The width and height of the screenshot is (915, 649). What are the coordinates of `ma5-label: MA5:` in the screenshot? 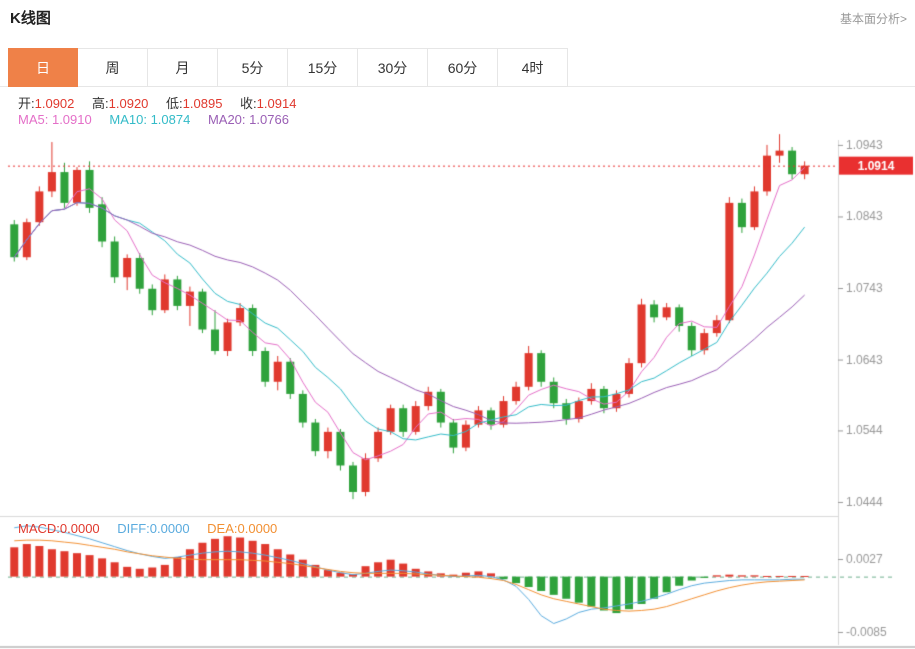 It's located at (33, 119).